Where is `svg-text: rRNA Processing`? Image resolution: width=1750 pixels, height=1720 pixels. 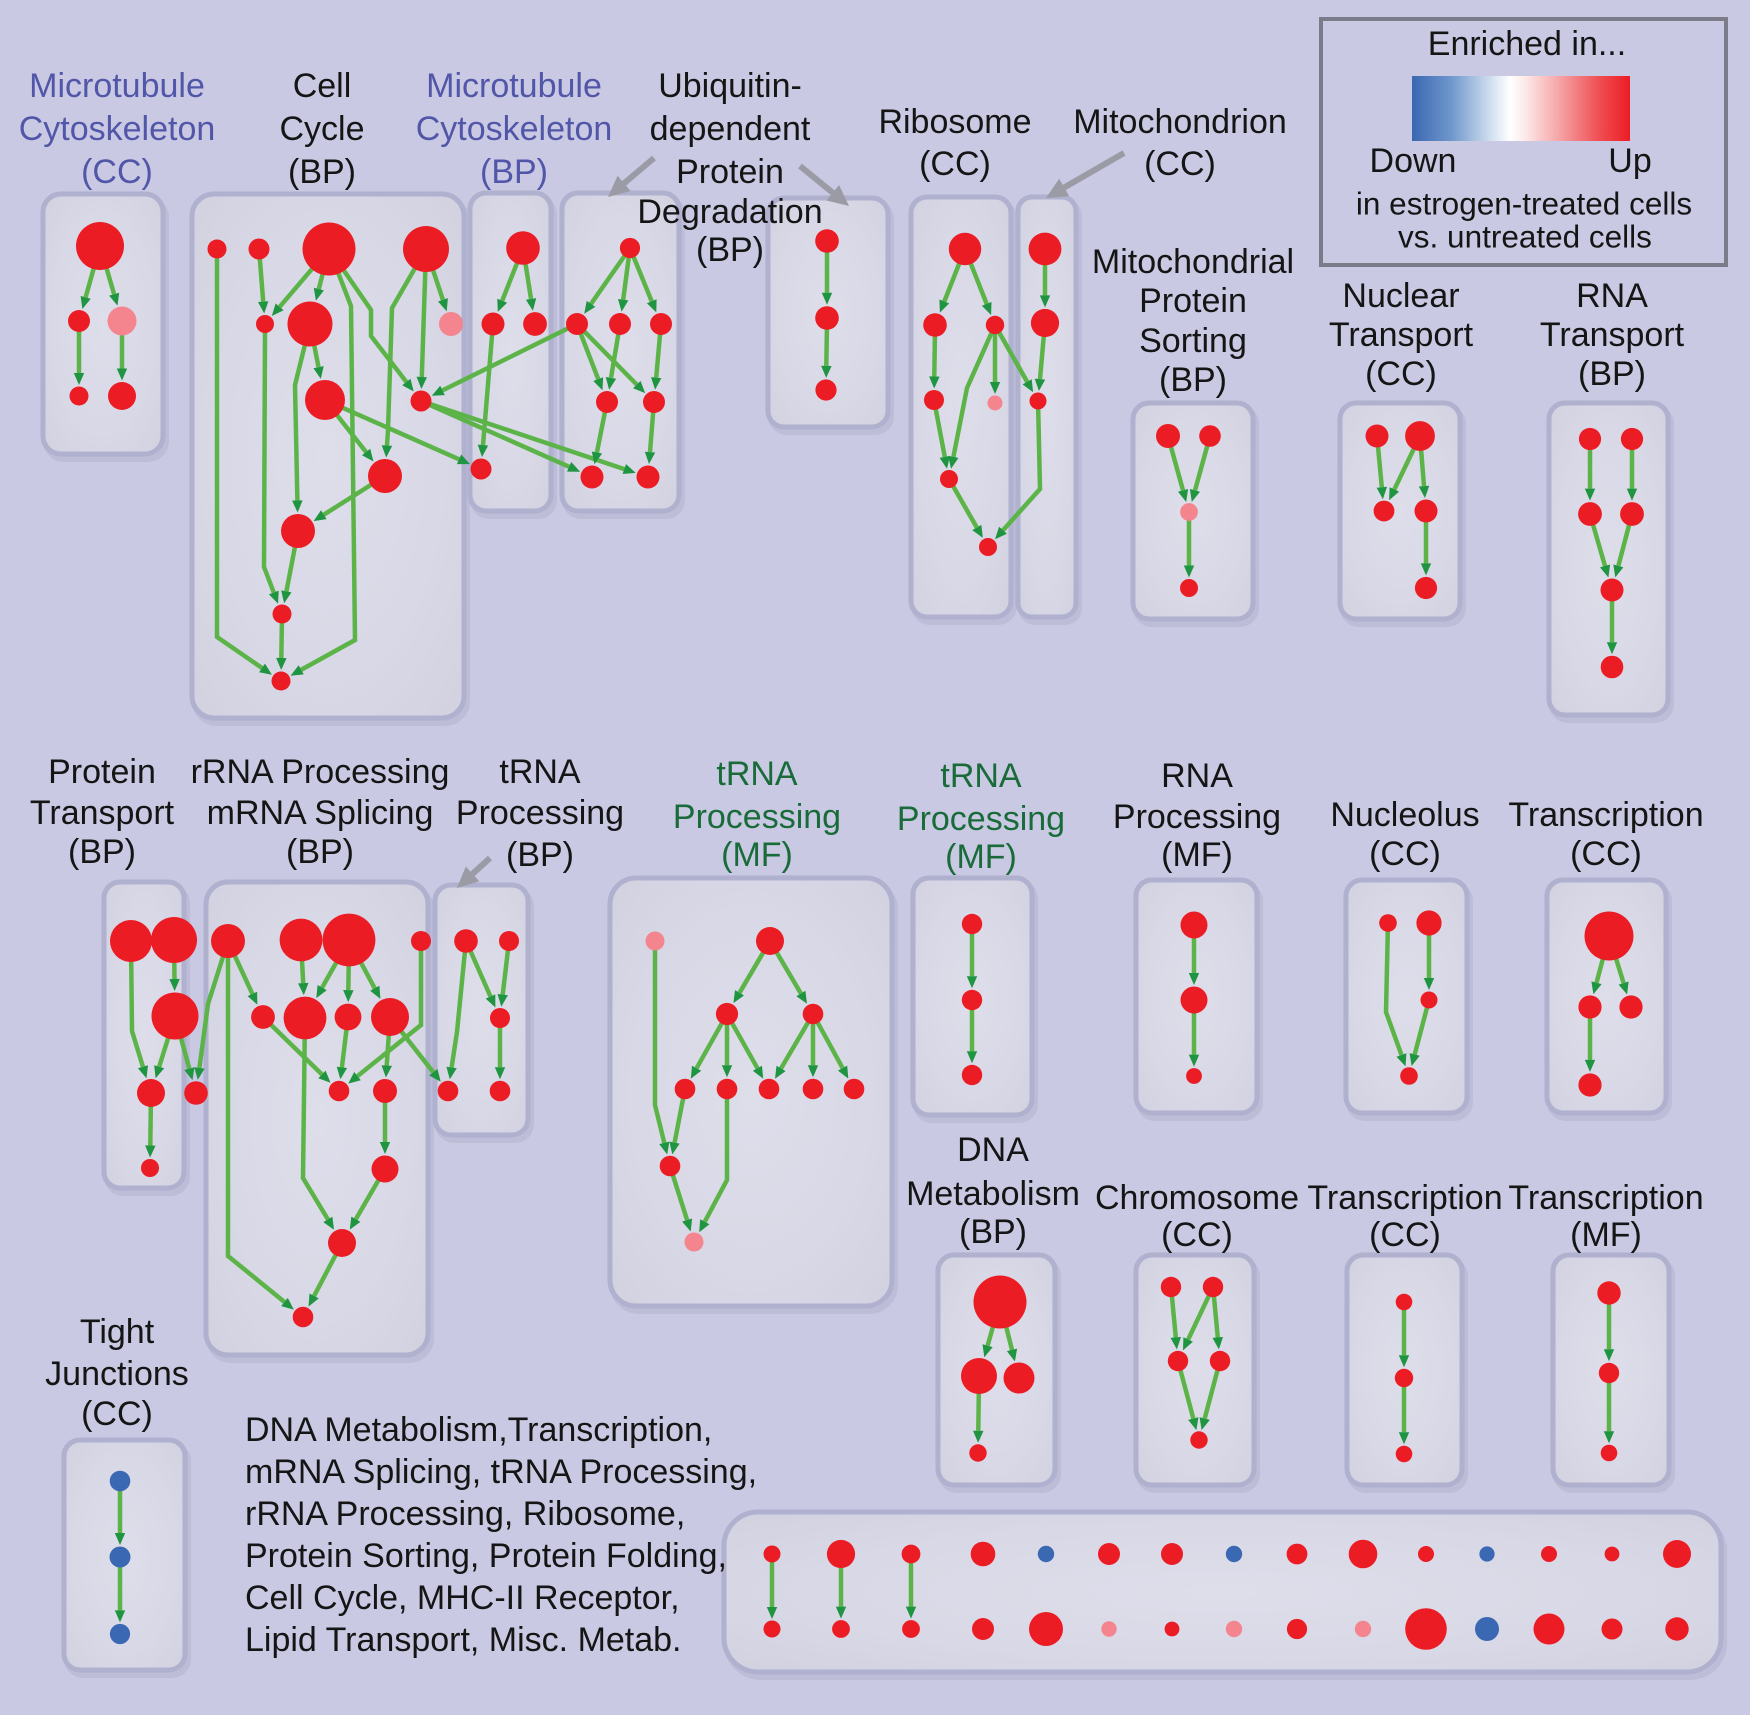 svg-text: rRNA Processing is located at coordinates (320, 772).